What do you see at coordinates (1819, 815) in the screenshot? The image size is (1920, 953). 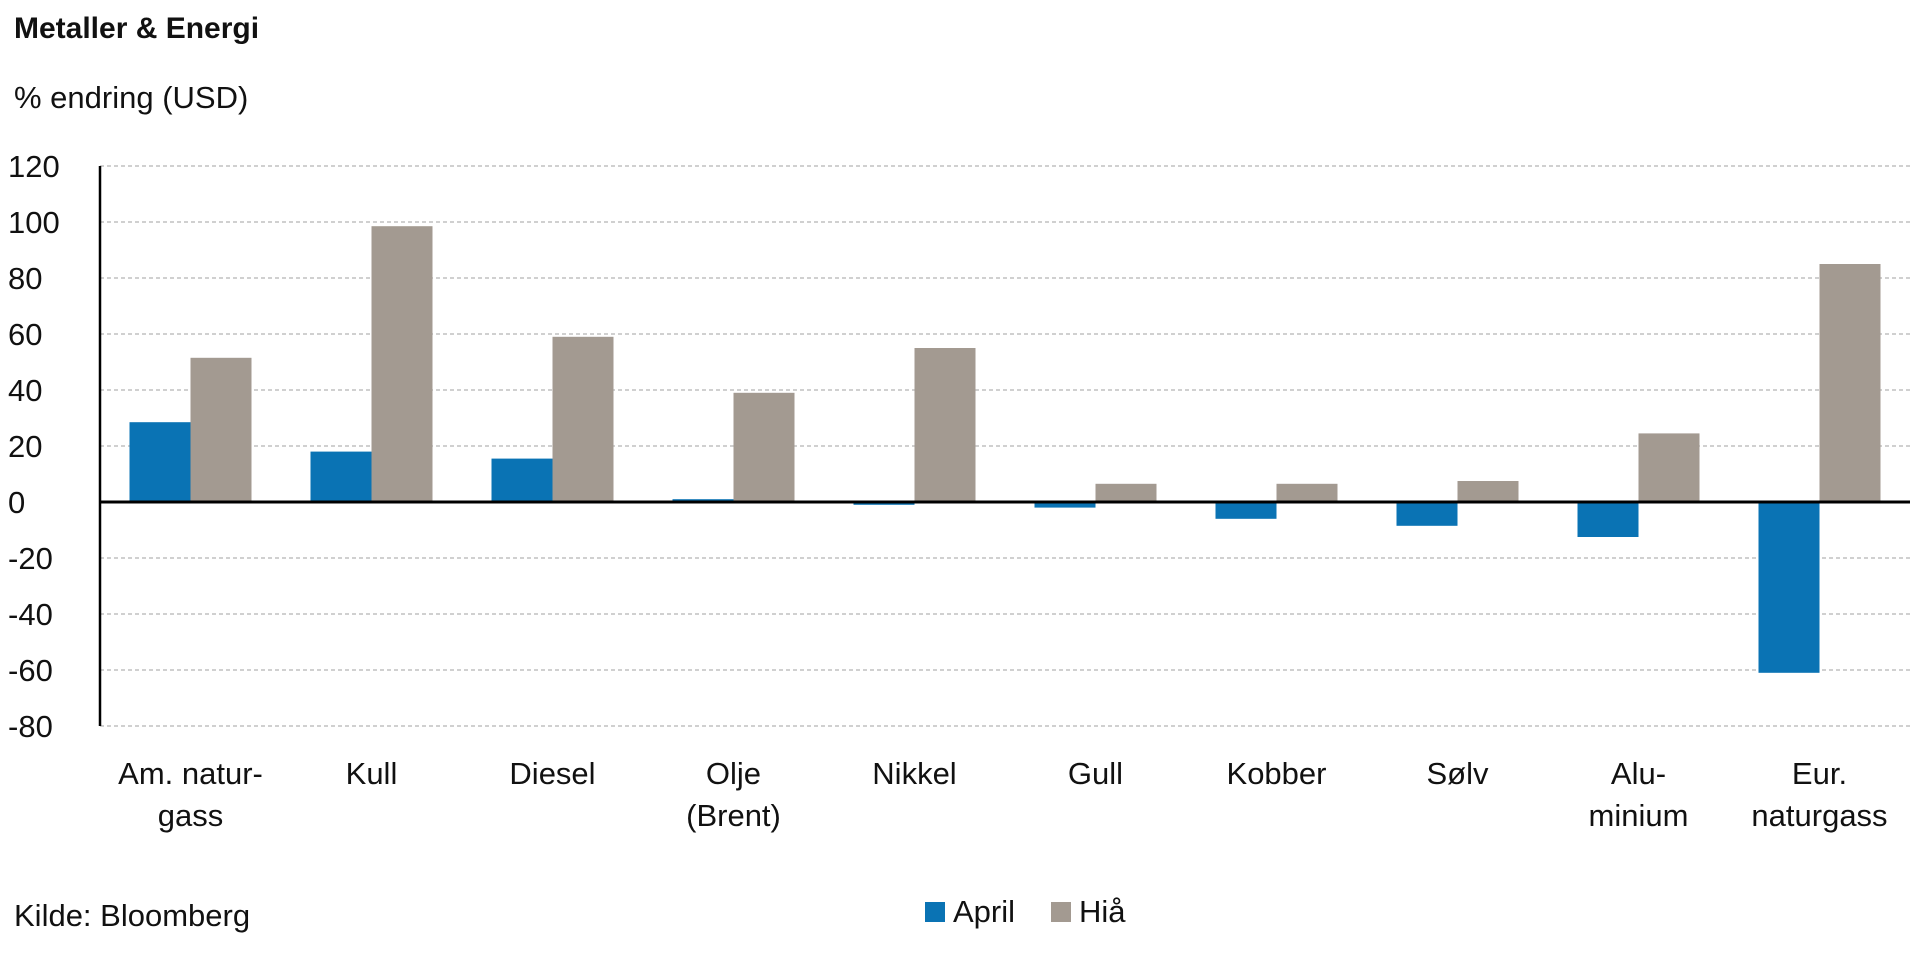 I see `x-tick-label: naturgass` at bounding box center [1819, 815].